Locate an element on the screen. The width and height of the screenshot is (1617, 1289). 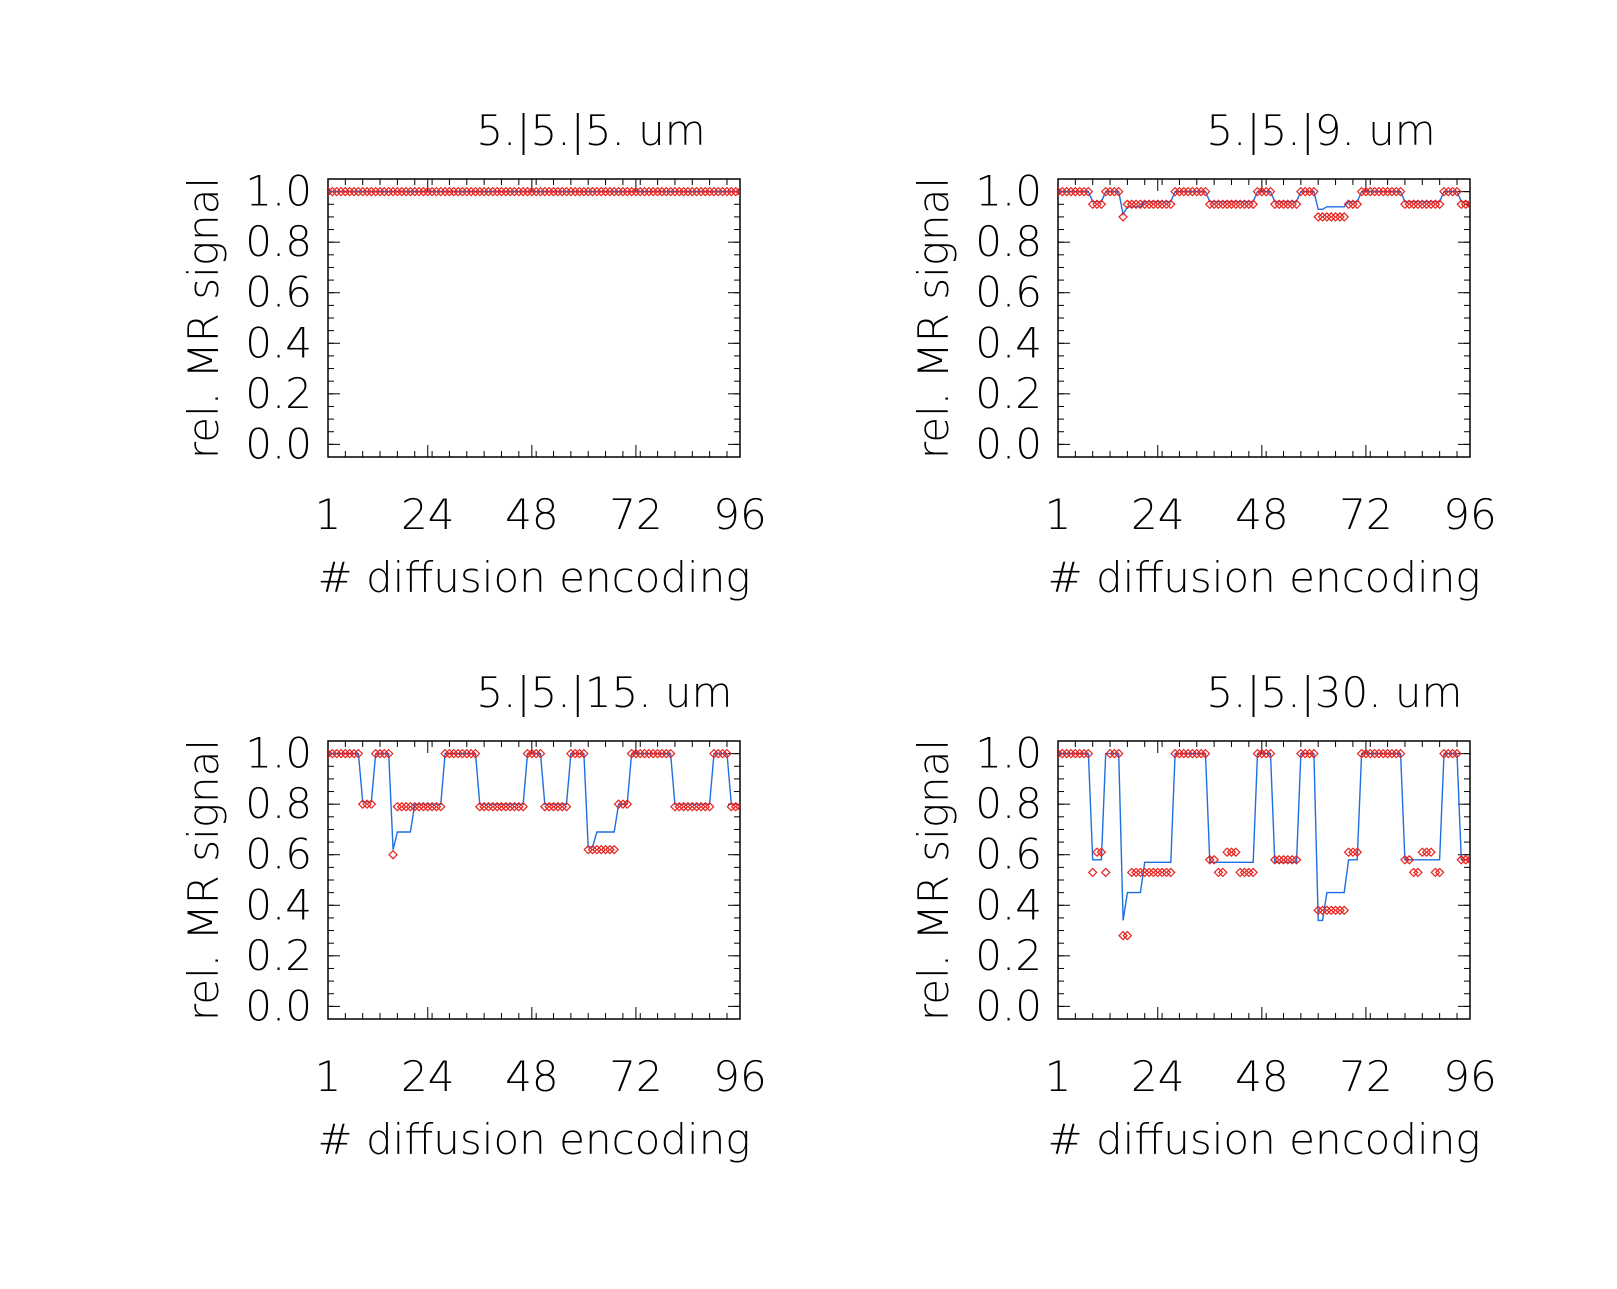
model-series-line is located at coordinates (1264, 837).